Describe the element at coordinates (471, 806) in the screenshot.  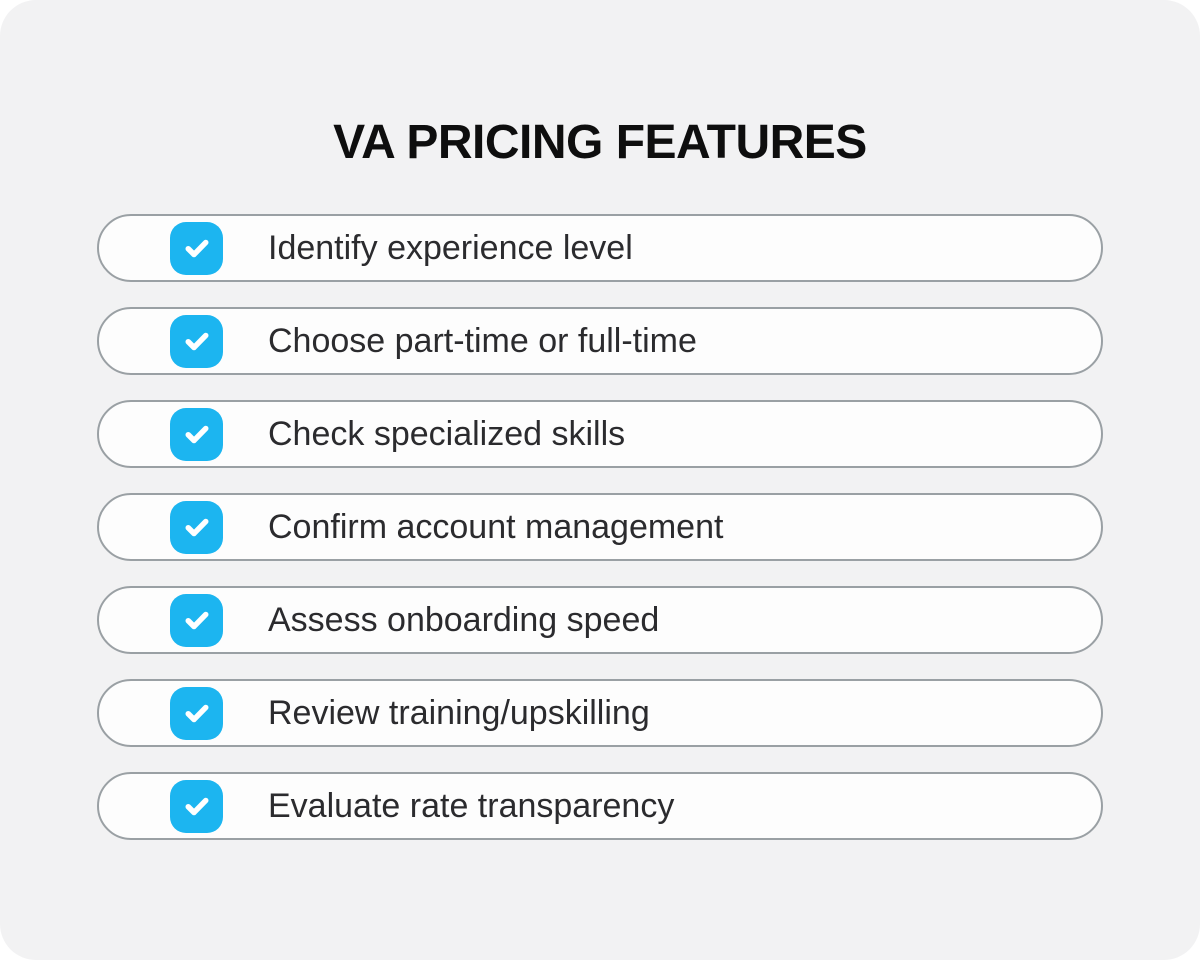
I see `checklist-item-label: Evaluate rate transparency` at that location.